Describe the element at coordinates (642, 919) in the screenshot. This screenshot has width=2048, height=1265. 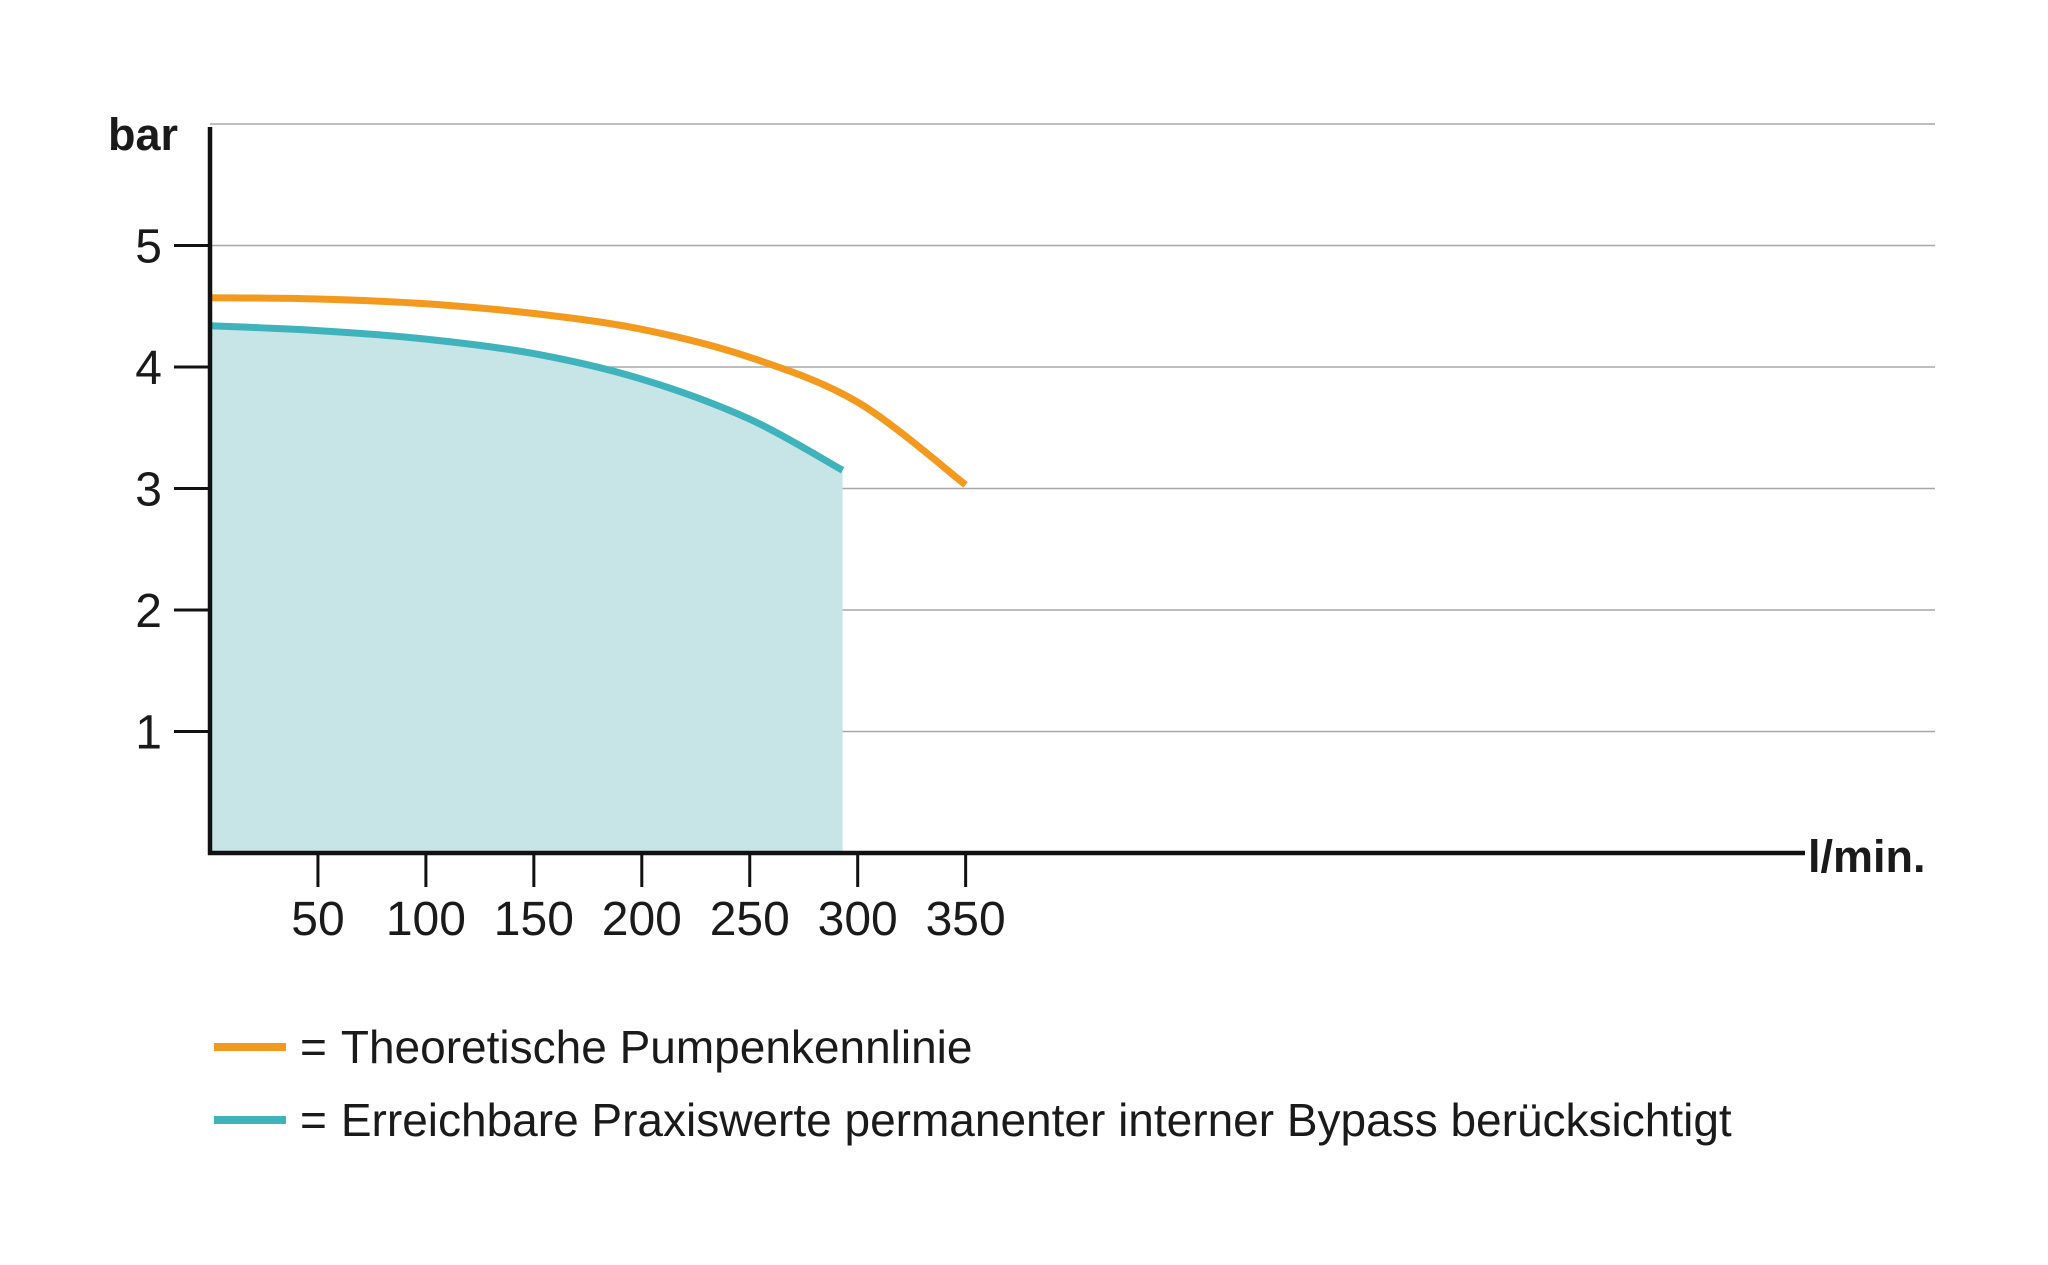
I see `x-tick-label: 200` at that location.